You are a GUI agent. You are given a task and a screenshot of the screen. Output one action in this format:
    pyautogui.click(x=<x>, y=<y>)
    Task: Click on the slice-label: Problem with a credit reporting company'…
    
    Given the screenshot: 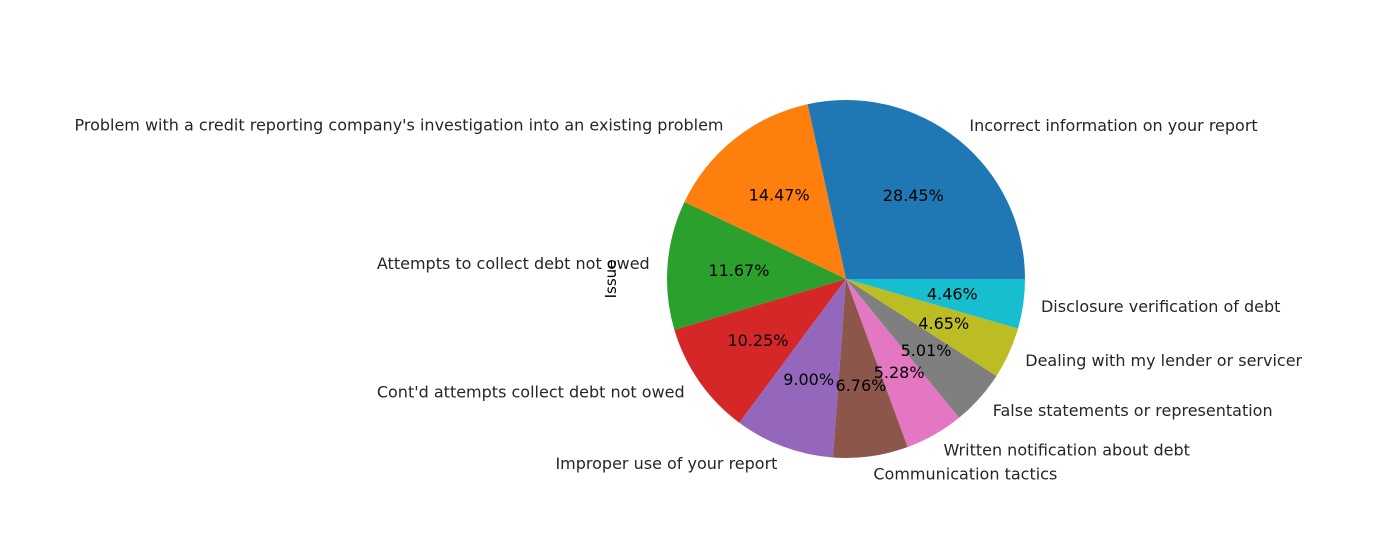 What is the action you would take?
    pyautogui.click(x=398, y=124)
    